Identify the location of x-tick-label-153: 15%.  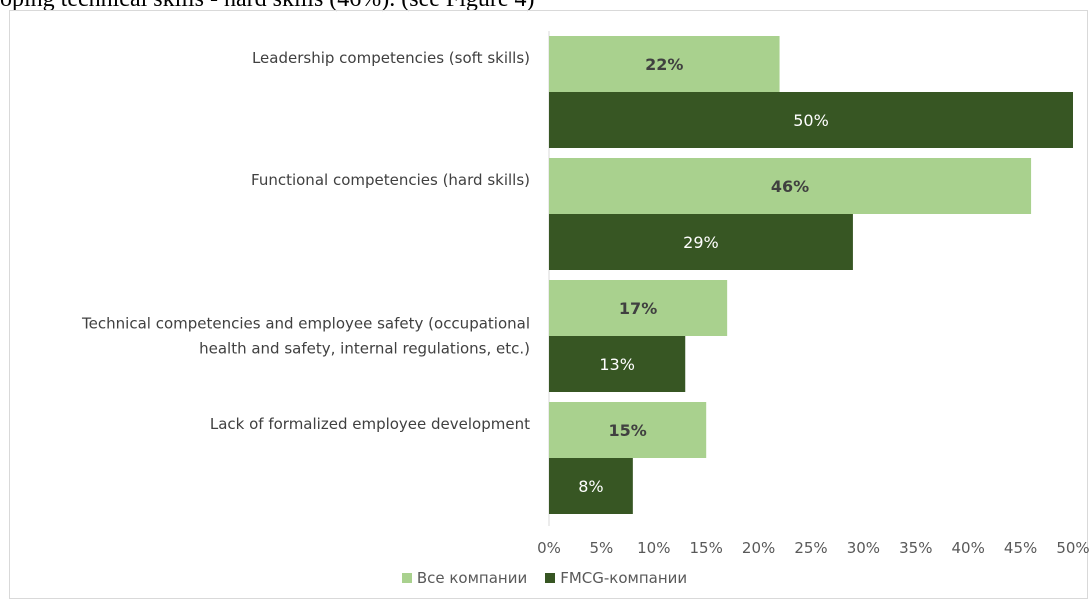
(706, 548).